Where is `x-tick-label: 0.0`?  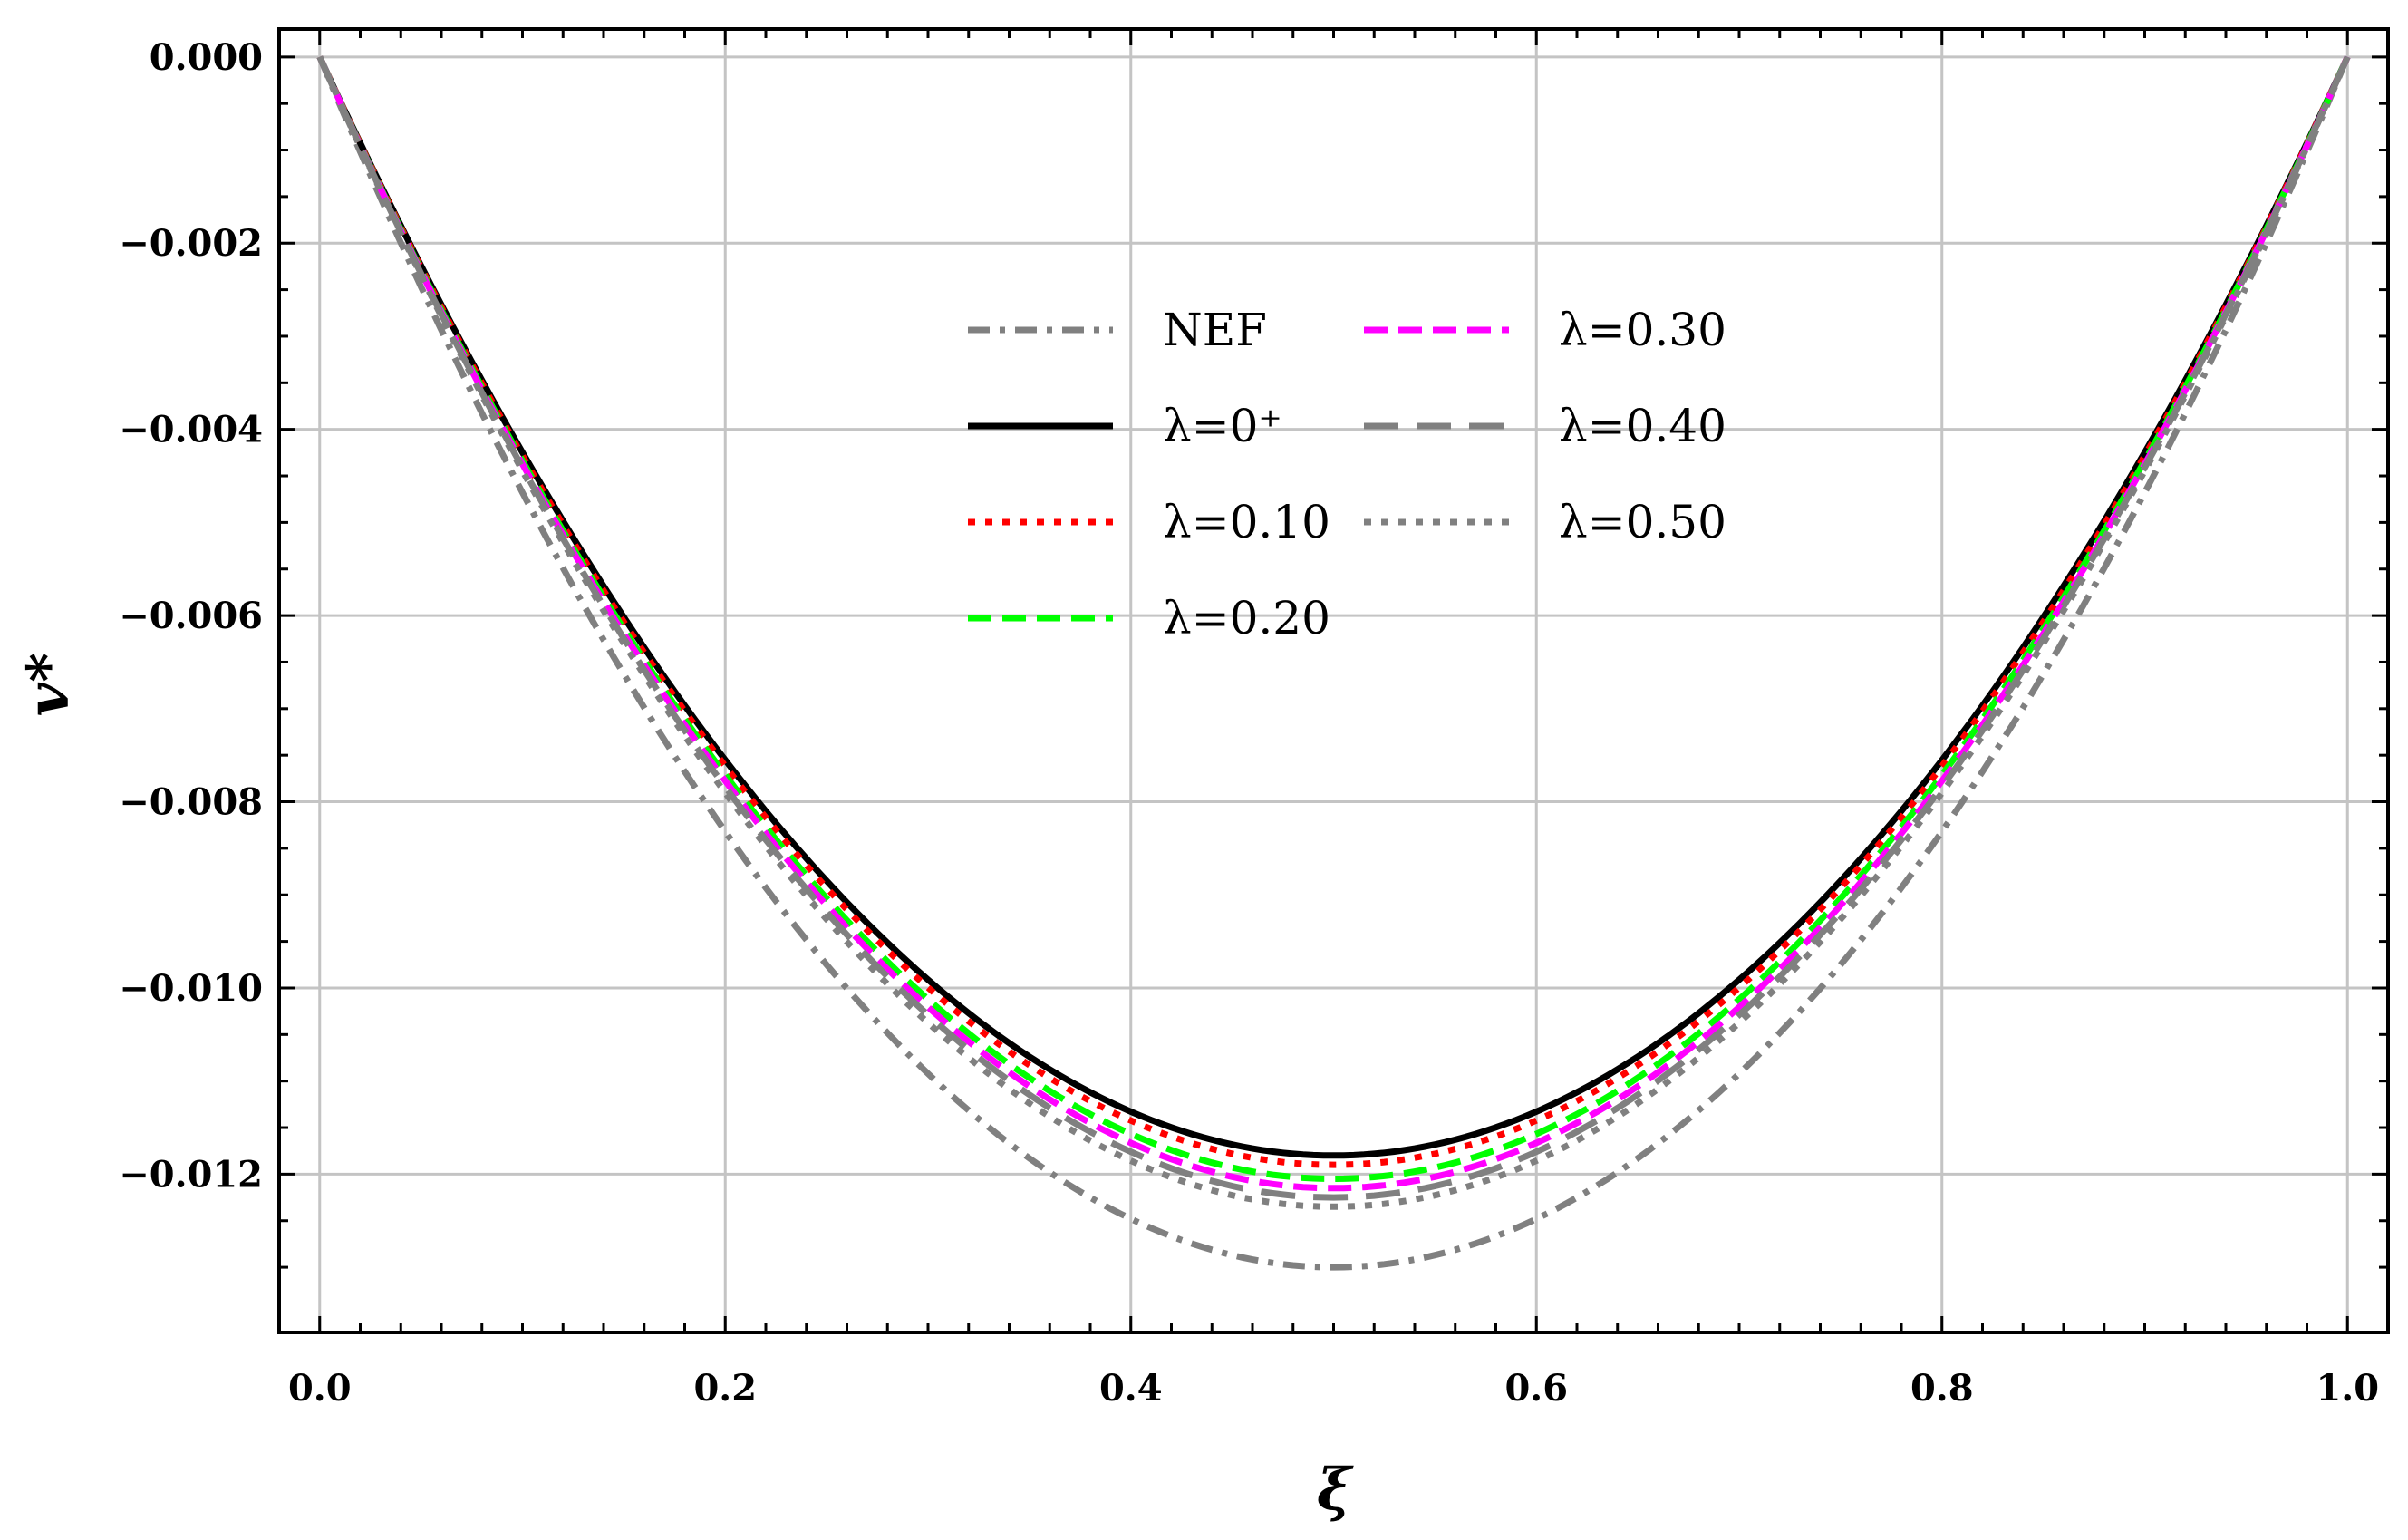
x-tick-label: 0.0 is located at coordinates (320, 1388).